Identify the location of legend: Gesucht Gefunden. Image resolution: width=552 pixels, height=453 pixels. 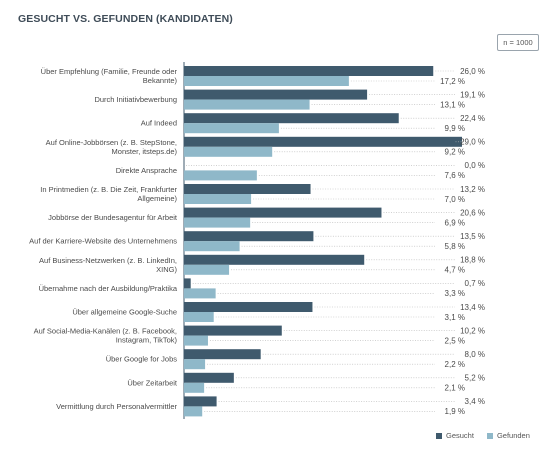
(487, 435).